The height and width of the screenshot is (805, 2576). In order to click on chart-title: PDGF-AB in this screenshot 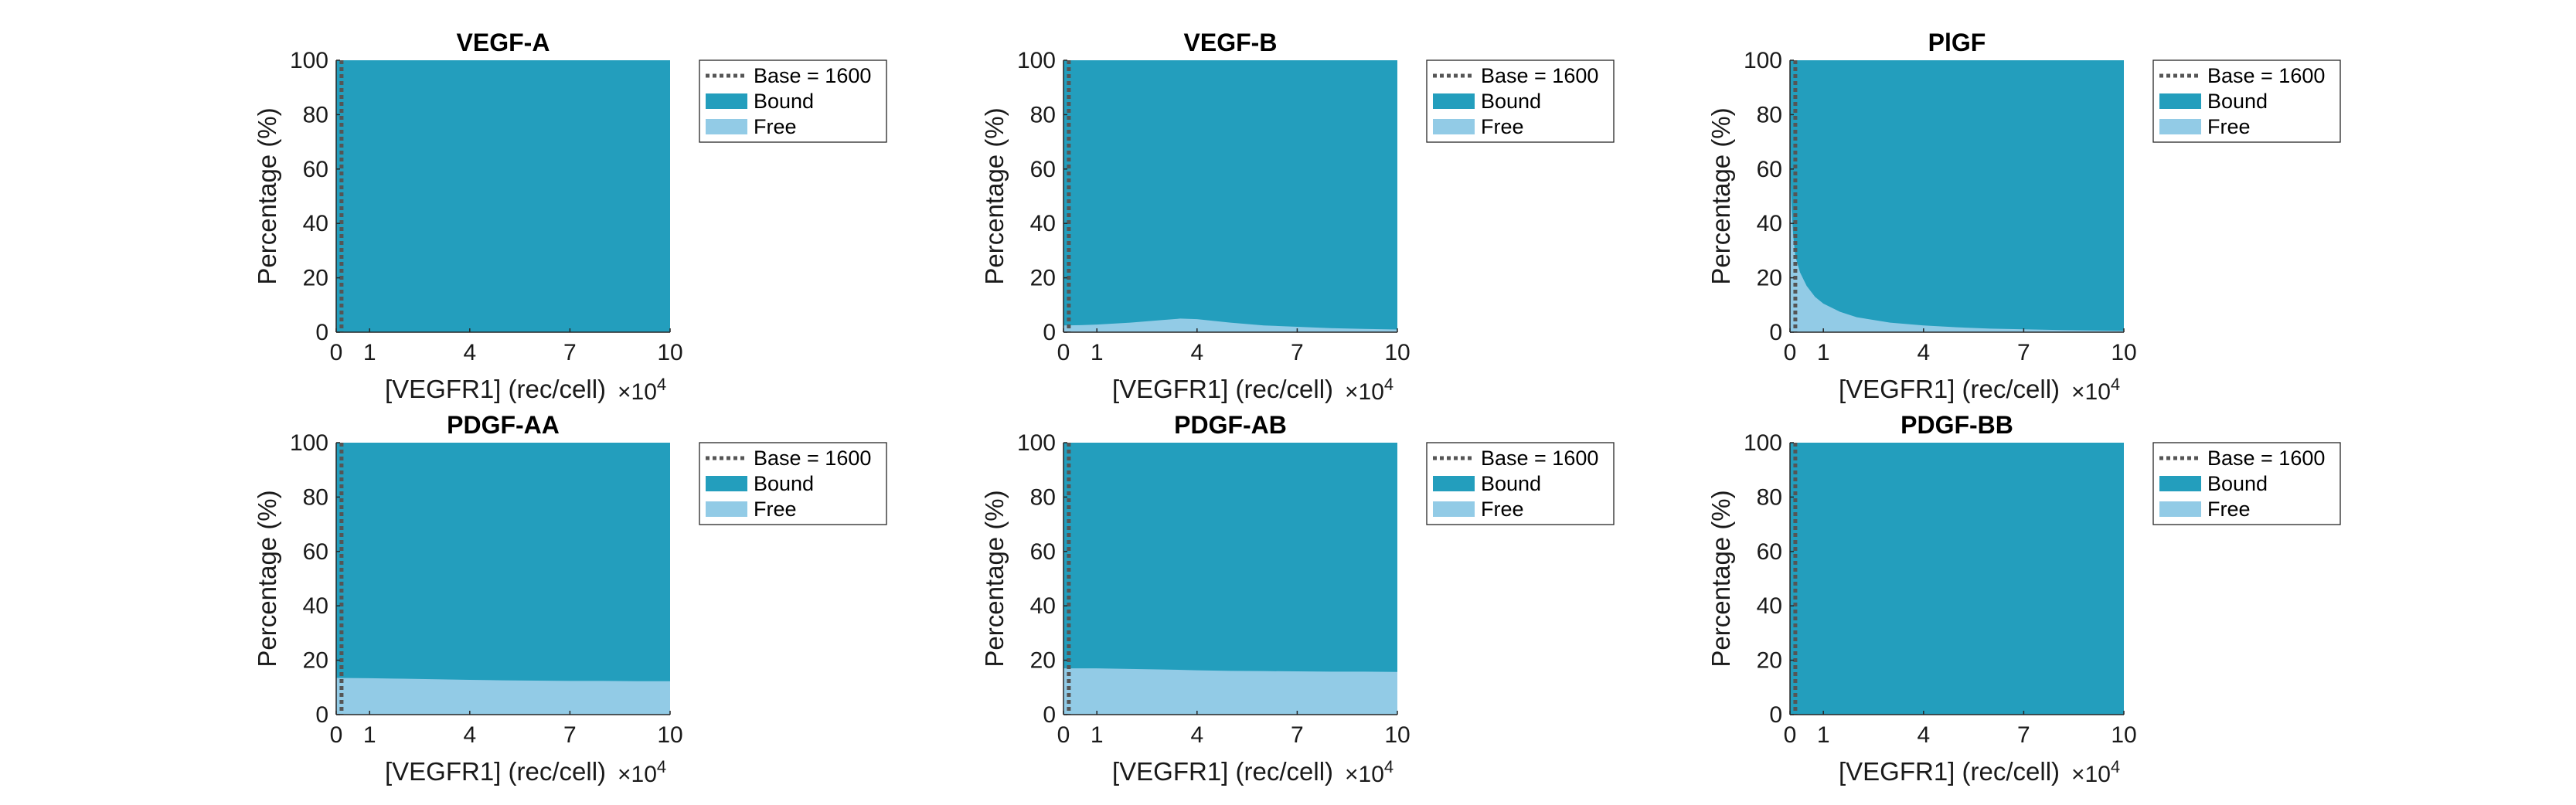, I will do `click(1230, 425)`.